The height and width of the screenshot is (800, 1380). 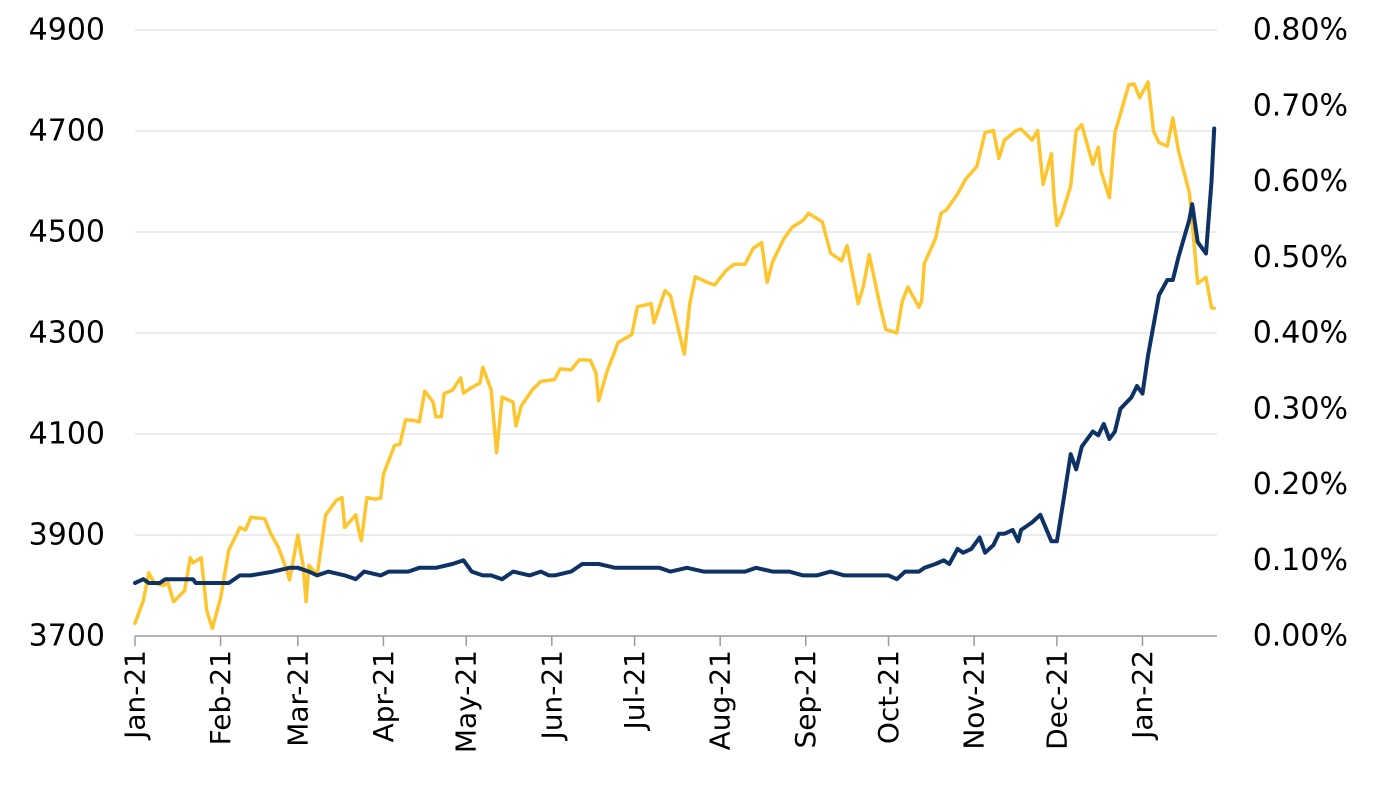 What do you see at coordinates (67, 232) in the screenshot?
I see `left-tick-label: 4500` at bounding box center [67, 232].